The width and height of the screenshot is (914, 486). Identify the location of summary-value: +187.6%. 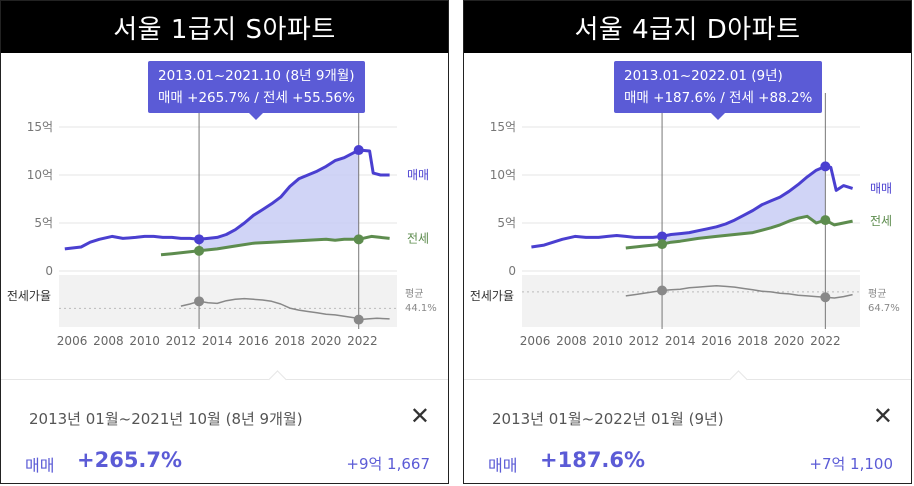
(593, 460).